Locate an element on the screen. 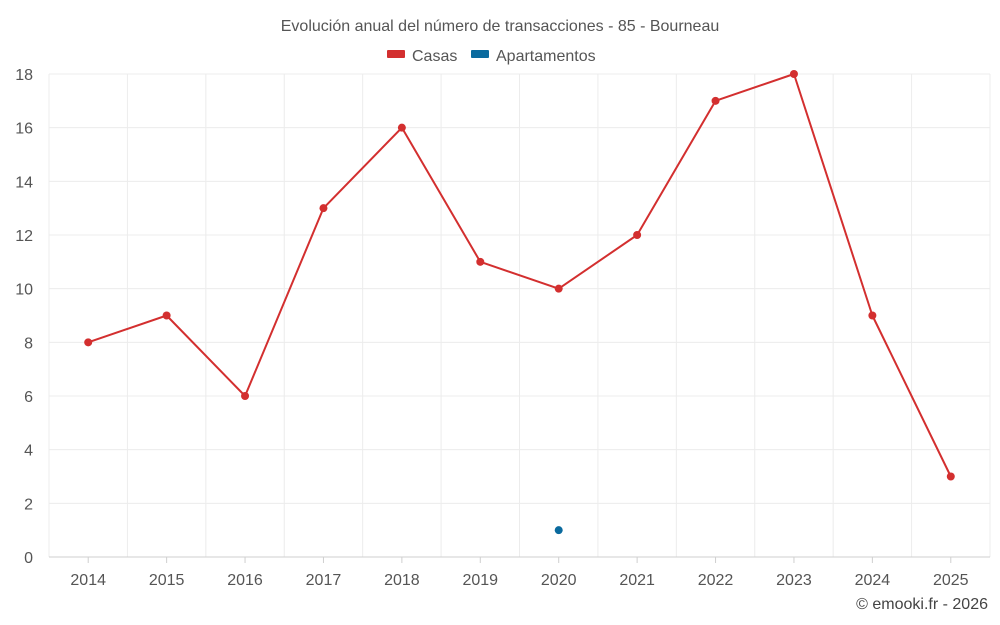  y-tick-label: 12 is located at coordinates (24, 236).